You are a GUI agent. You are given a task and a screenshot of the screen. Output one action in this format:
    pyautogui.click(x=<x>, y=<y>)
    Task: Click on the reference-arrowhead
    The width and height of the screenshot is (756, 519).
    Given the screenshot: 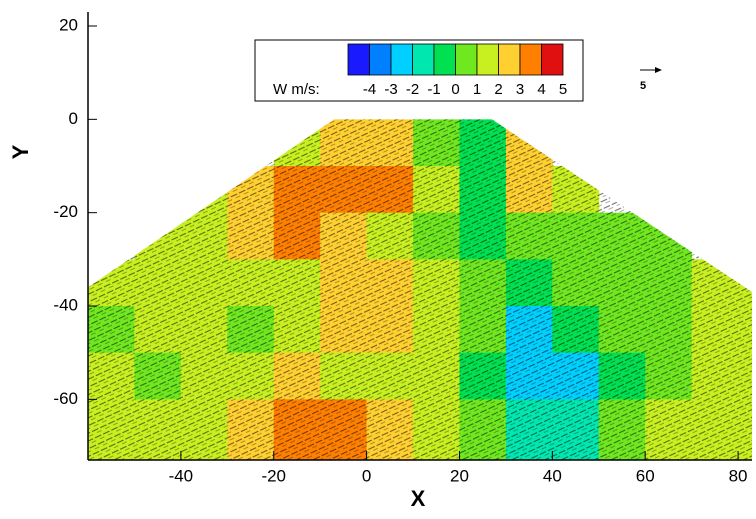 What is the action you would take?
    pyautogui.click(x=658, y=70)
    